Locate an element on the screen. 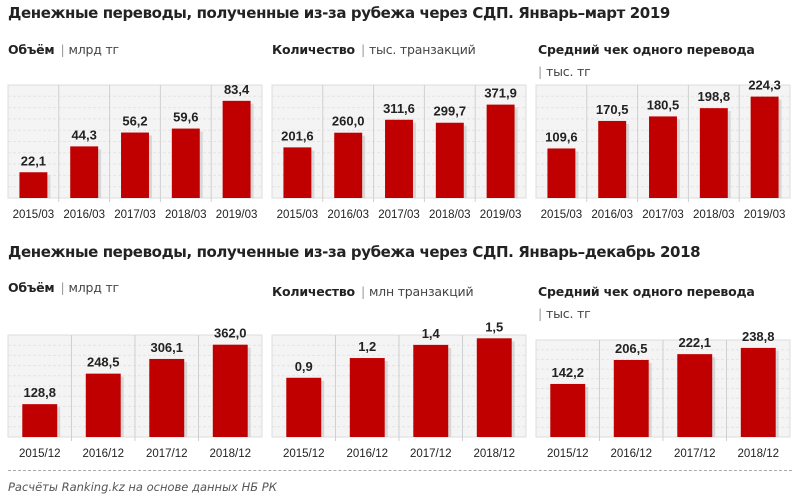  data-label: 1,5 is located at coordinates (494, 326).